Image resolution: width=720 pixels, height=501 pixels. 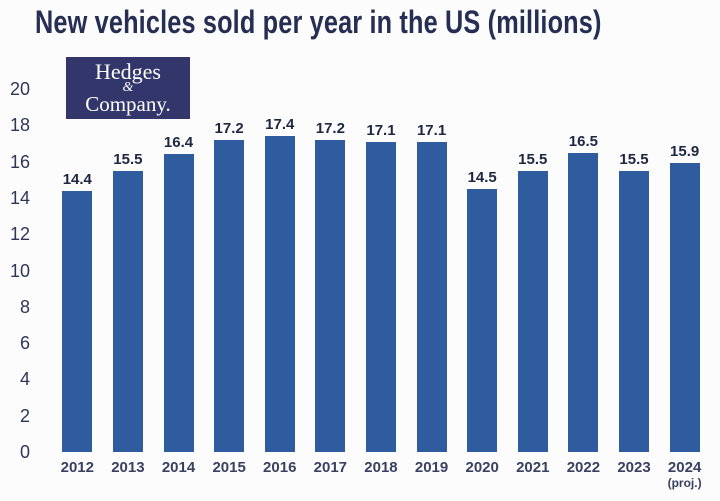 I want to click on y-tick-label: 14, so click(x=19, y=197).